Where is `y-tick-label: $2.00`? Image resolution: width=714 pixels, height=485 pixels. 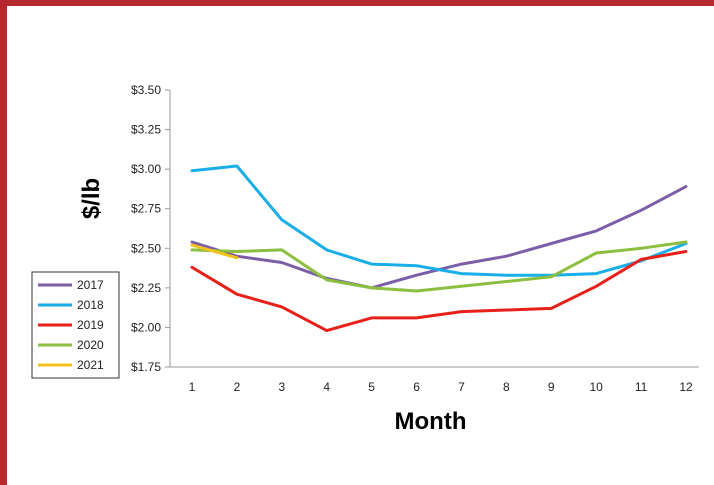 y-tick-label: $2.00 is located at coordinates (146, 327).